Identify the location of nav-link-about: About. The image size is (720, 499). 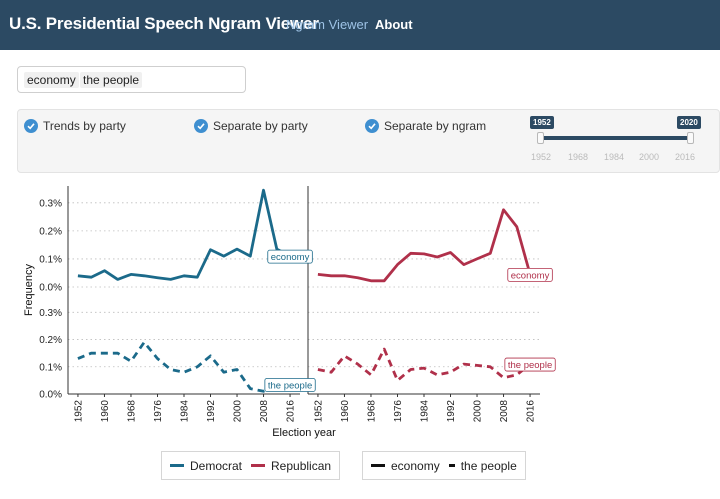
(394, 24).